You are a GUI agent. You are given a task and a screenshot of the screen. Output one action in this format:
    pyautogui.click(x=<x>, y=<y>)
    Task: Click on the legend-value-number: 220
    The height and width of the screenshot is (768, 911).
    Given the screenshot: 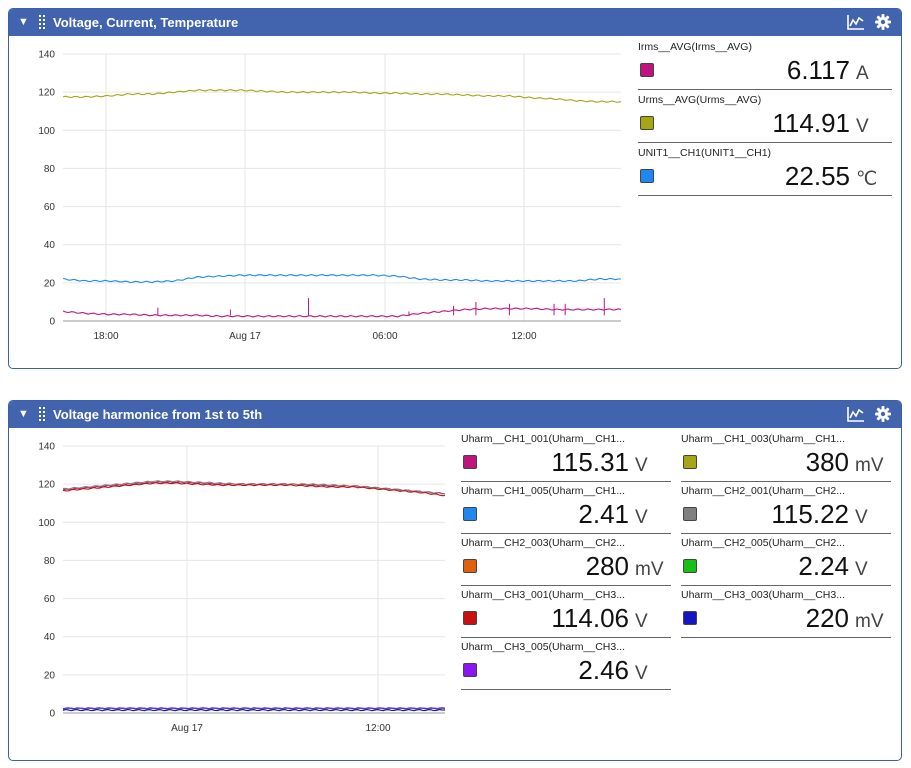 What is the action you would take?
    pyautogui.click(x=827, y=618)
    